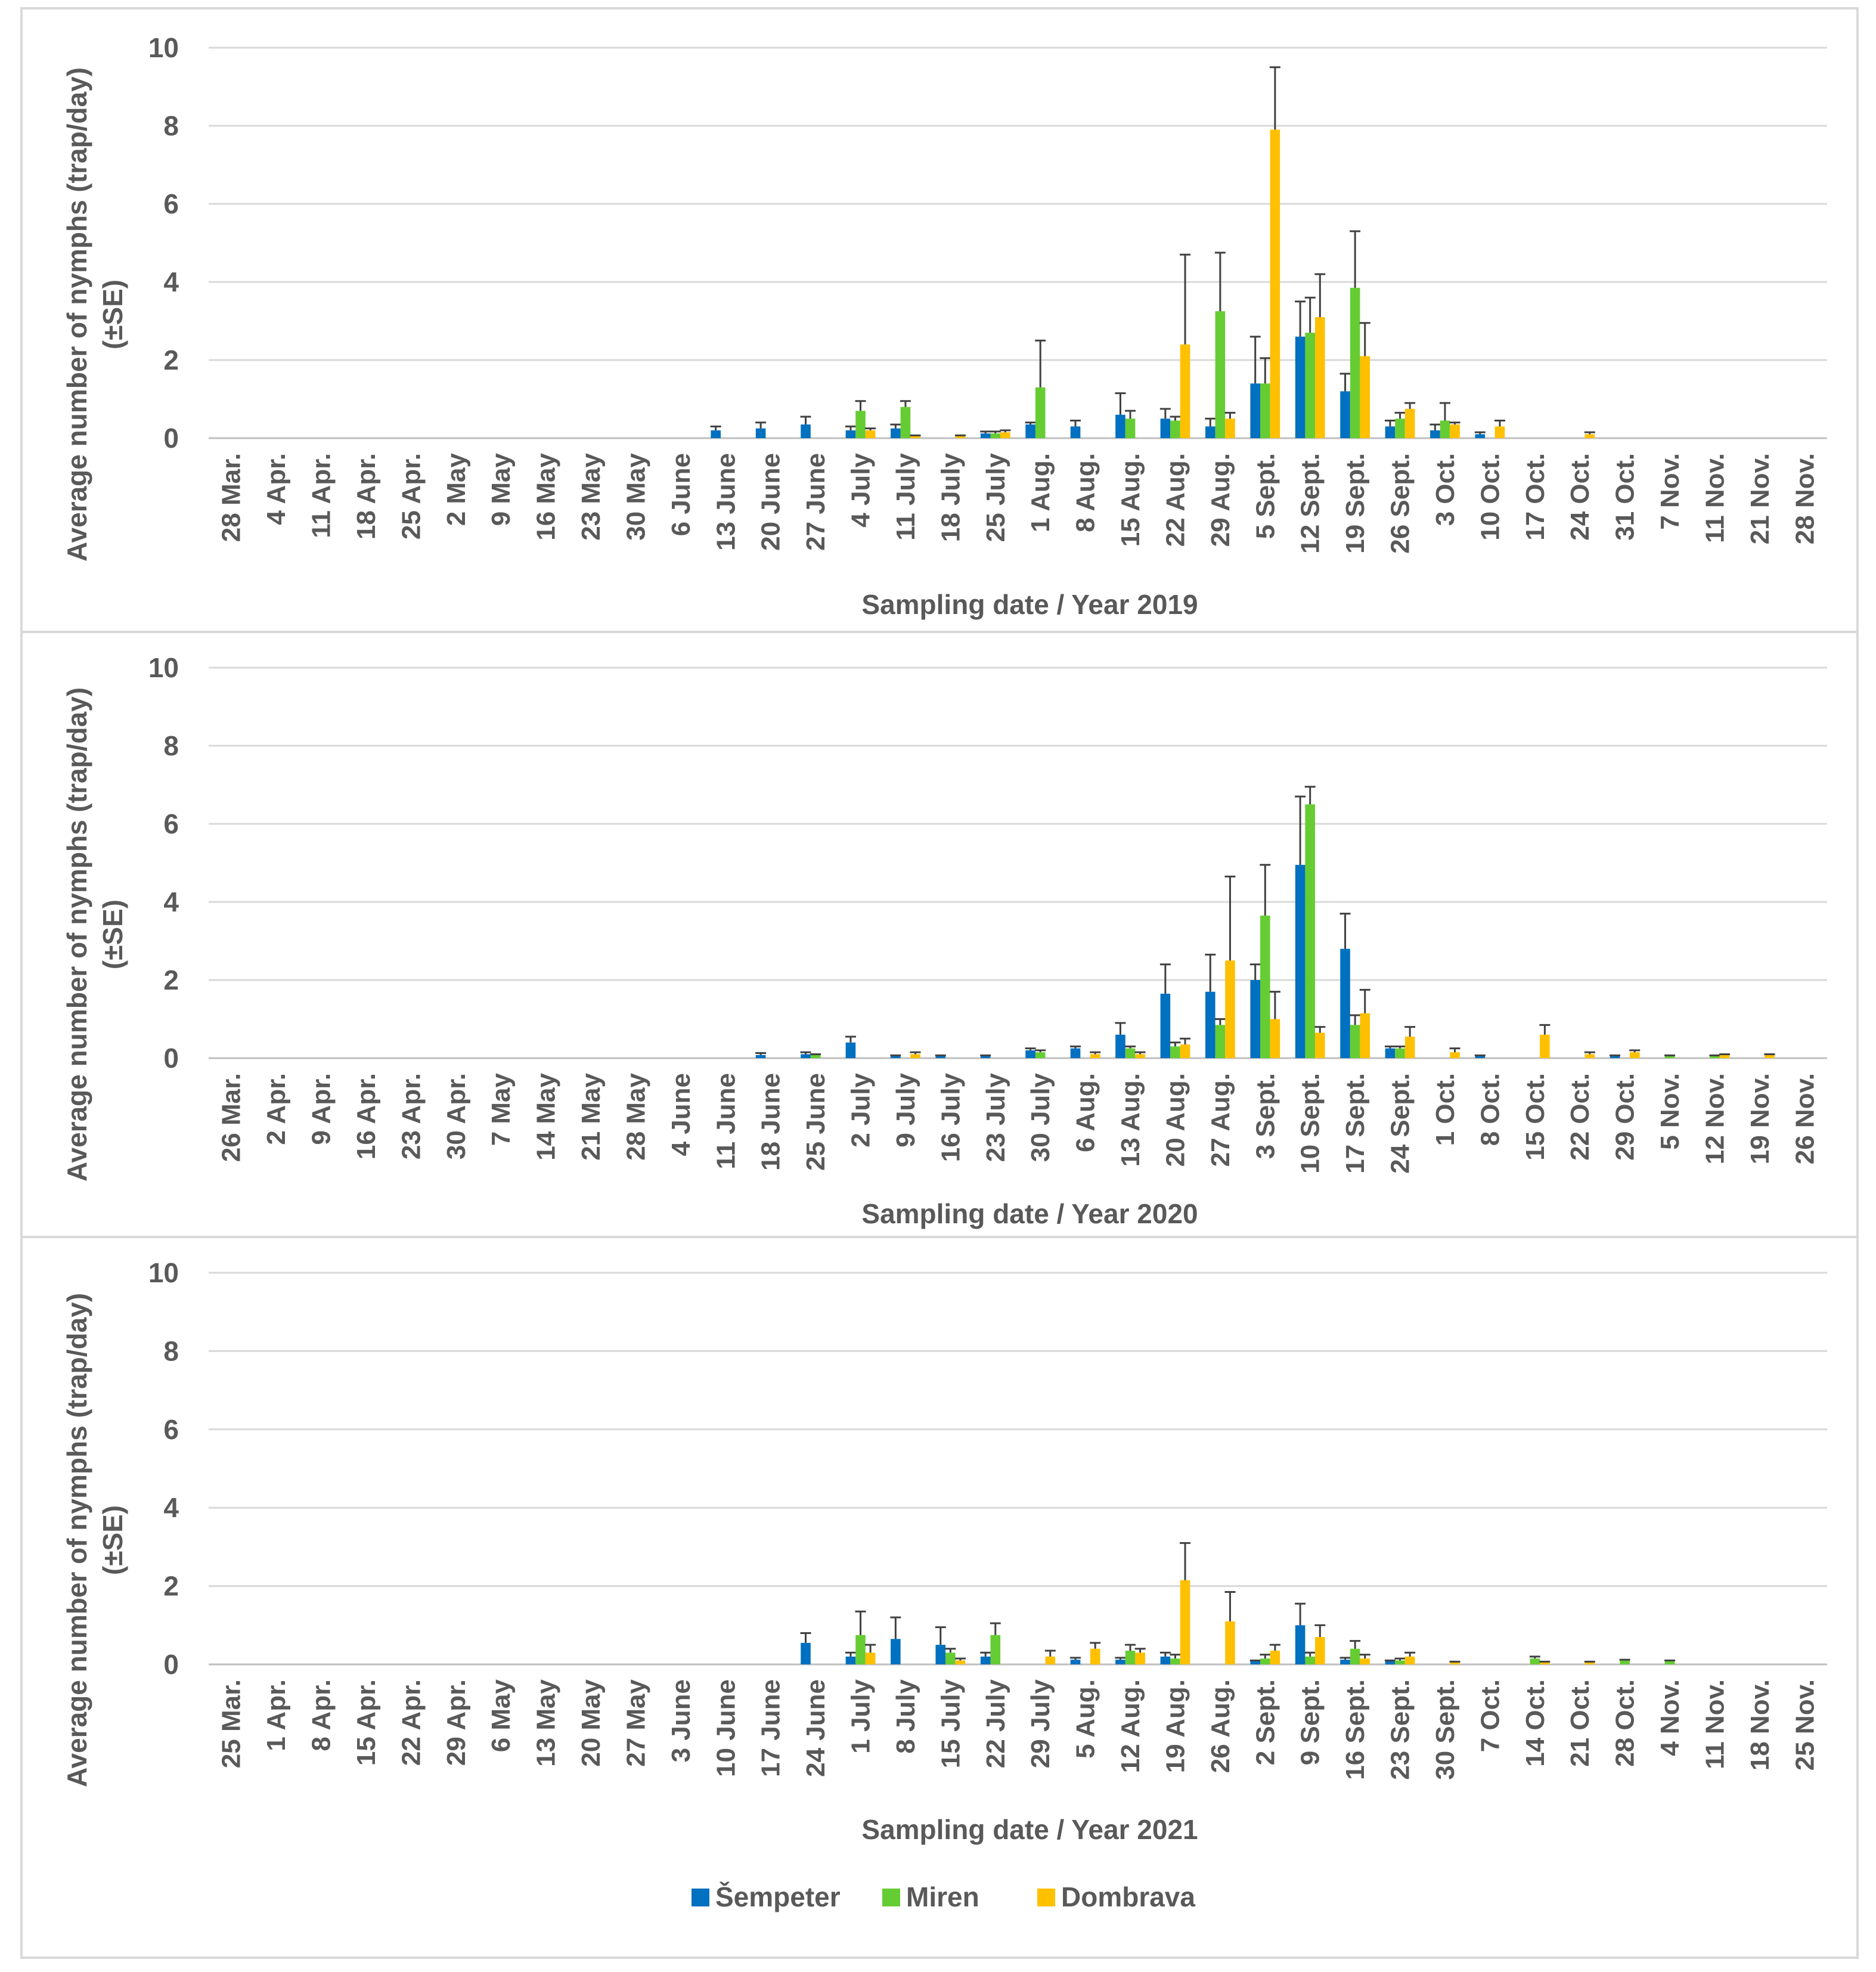  What do you see at coordinates (411, 1116) in the screenshot?
I see `x-tick-label: 23 Apr.` at bounding box center [411, 1116].